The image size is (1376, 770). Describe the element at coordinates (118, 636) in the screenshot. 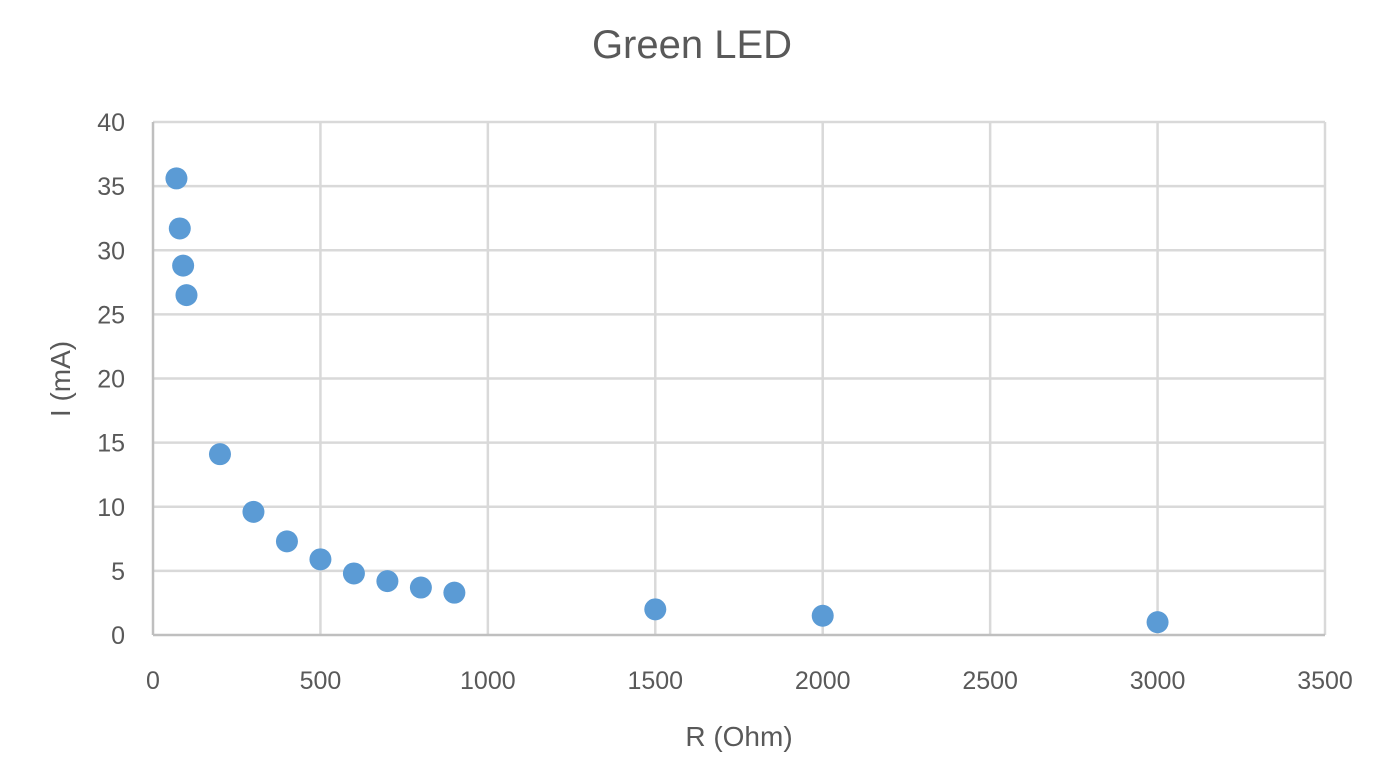

I see `y-tick-label: 0` at that location.